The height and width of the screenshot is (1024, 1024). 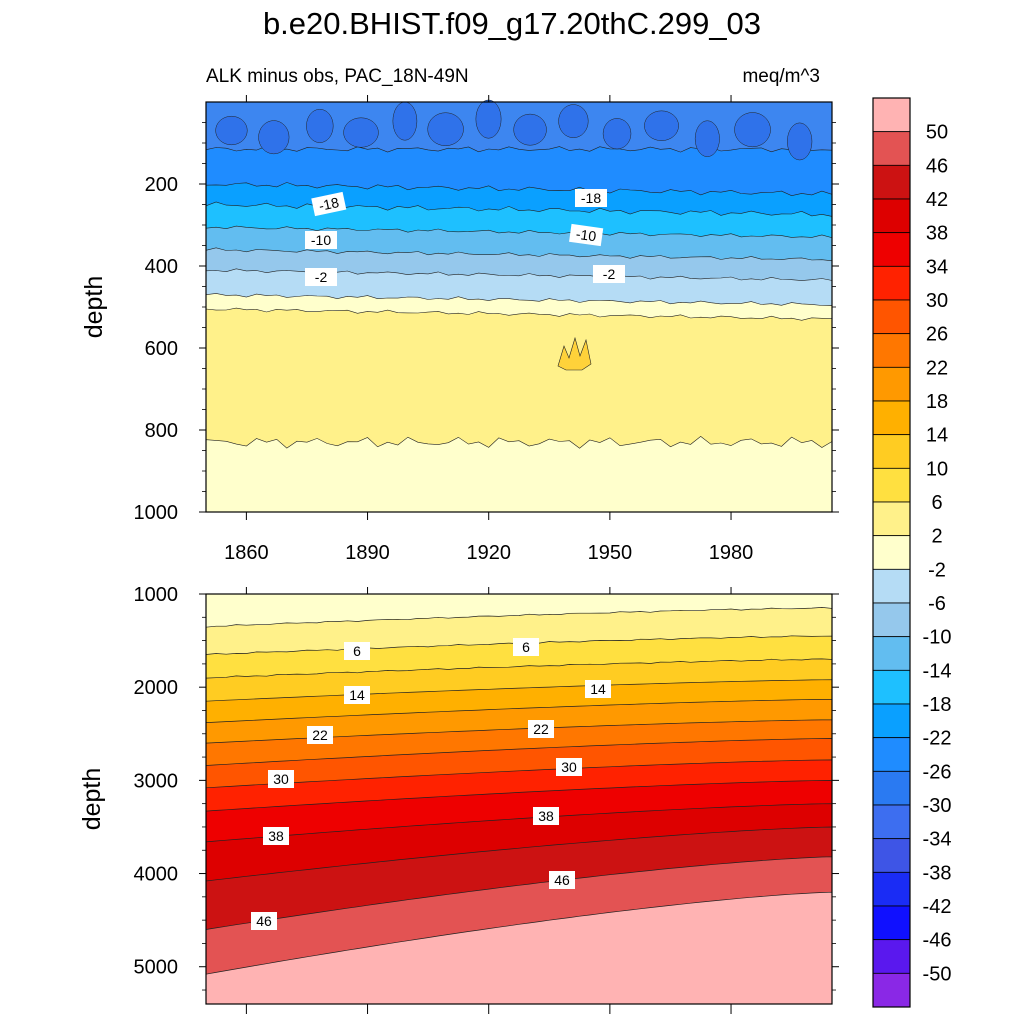 I want to click on colorbar-label: -46, so click(x=937, y=941).